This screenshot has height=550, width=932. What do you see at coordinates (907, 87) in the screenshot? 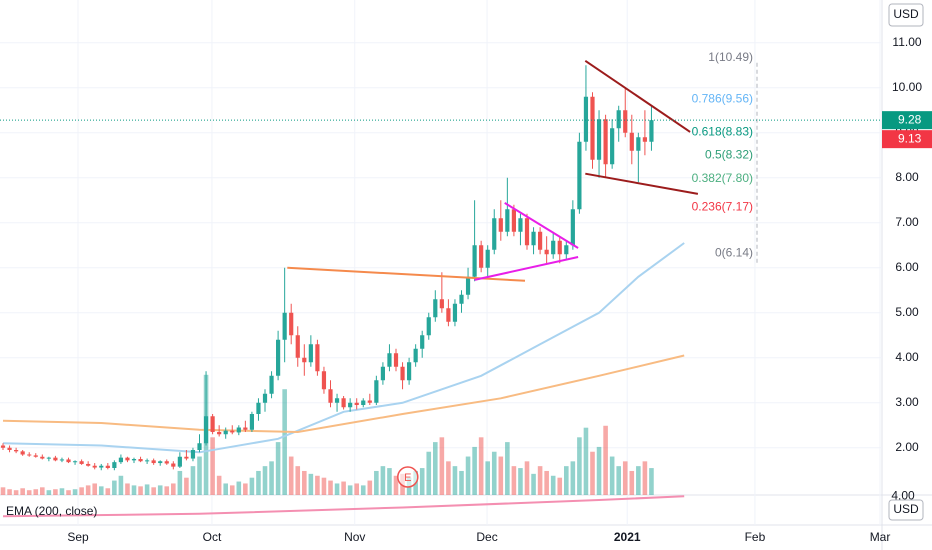
I see `y-tick-label: 10.00` at bounding box center [907, 87].